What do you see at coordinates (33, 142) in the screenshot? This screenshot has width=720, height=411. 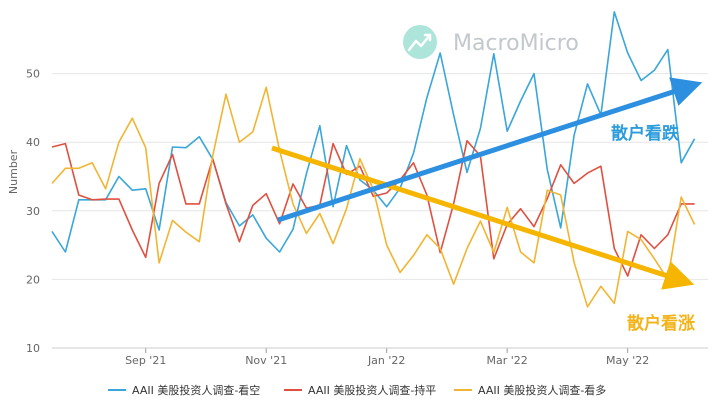 I see `y-tick-label: 40` at bounding box center [33, 142].